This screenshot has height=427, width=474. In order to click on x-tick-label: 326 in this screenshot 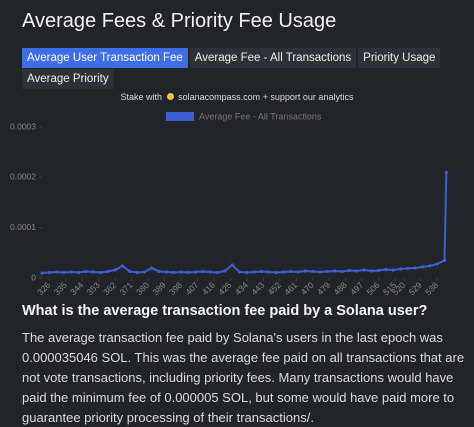, I will do `click(43, 288)`.